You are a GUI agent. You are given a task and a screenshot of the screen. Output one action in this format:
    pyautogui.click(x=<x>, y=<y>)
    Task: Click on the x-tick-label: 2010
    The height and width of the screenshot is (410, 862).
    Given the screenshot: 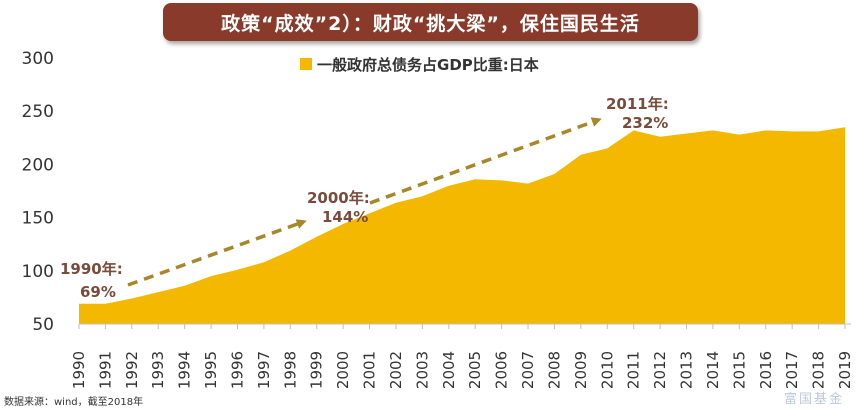 What is the action you would take?
    pyautogui.click(x=607, y=370)
    